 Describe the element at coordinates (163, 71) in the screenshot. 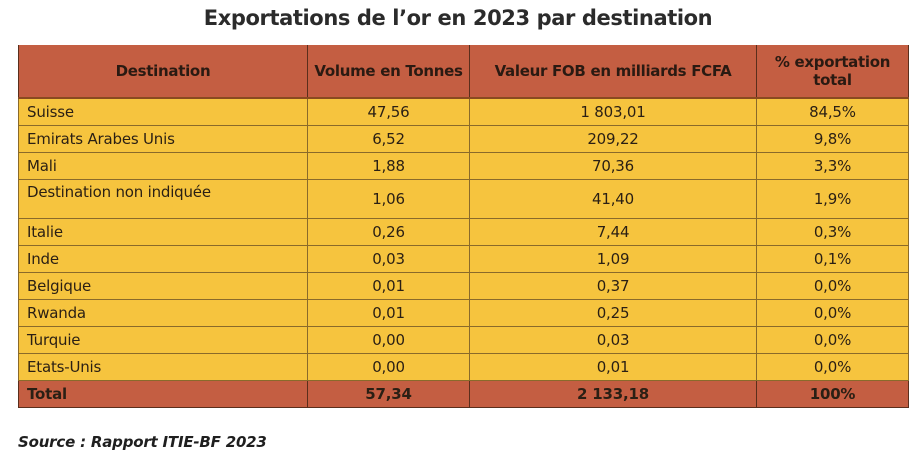

I see `header-destination: Destination` at that location.